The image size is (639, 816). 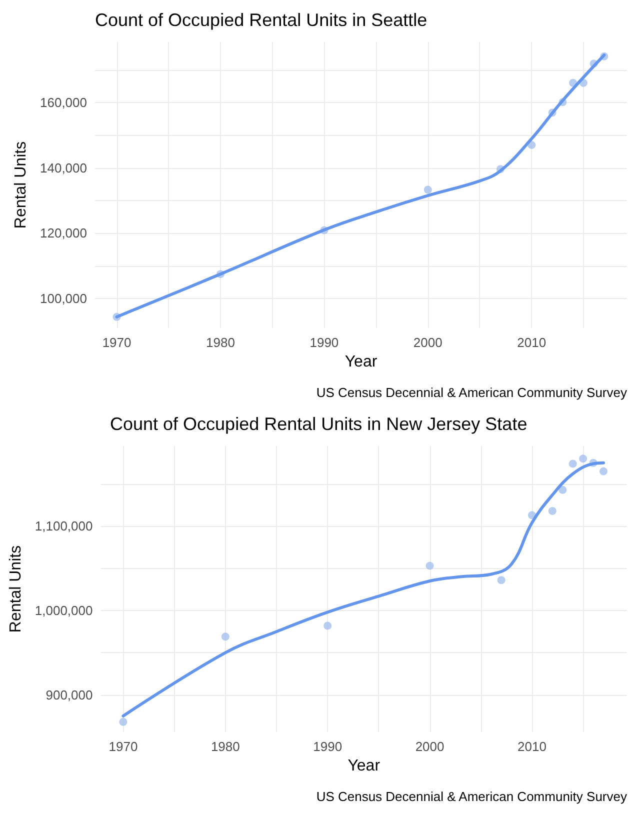 I want to click on y-tick-label: 1,100,000, so click(x=63, y=526).